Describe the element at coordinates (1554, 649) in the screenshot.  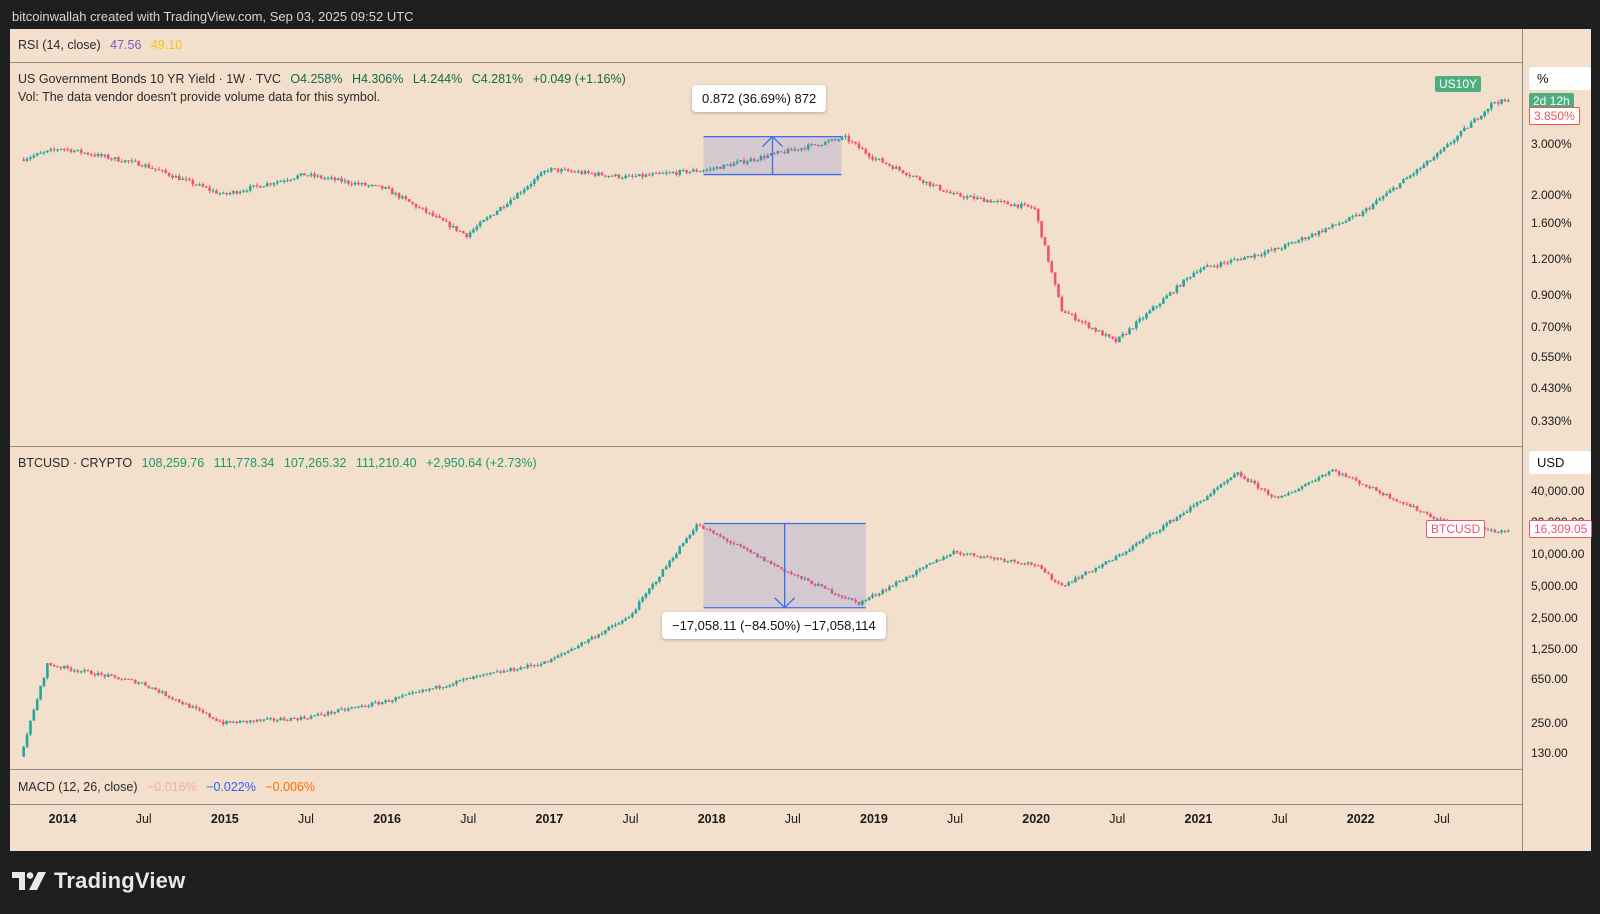
I see `price-tick-label: 1,250.00` at that location.